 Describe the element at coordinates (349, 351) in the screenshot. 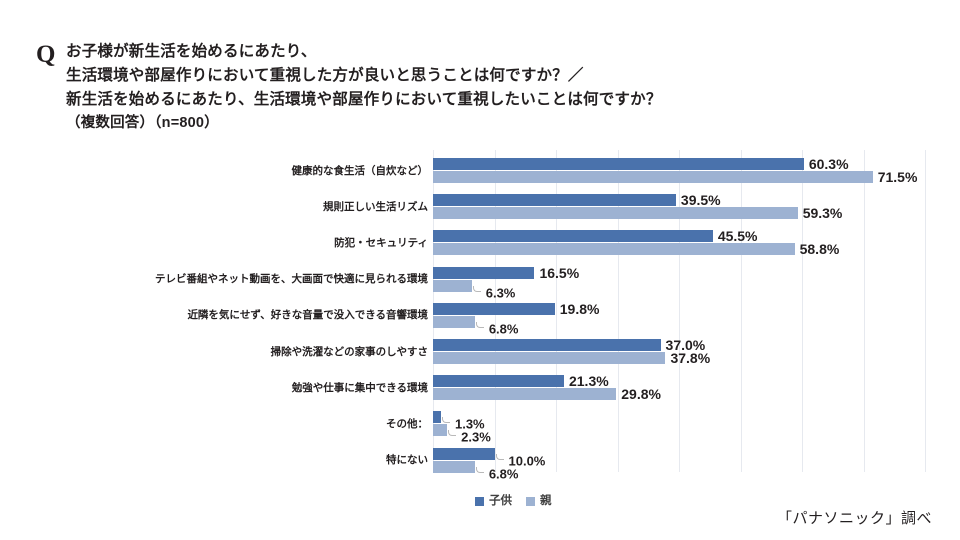

I see `category-label: 掃除や洗濯などの家事のしやすさ` at that location.